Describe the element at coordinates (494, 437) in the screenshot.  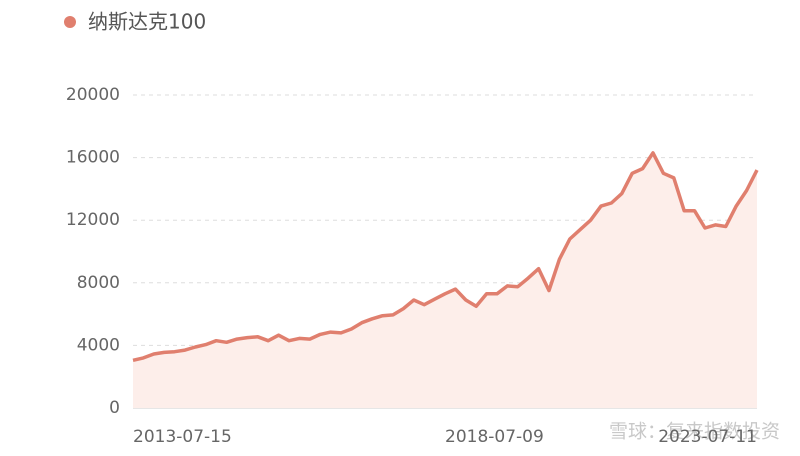
I see `x-tick-label: 2018-07-09` at that location.